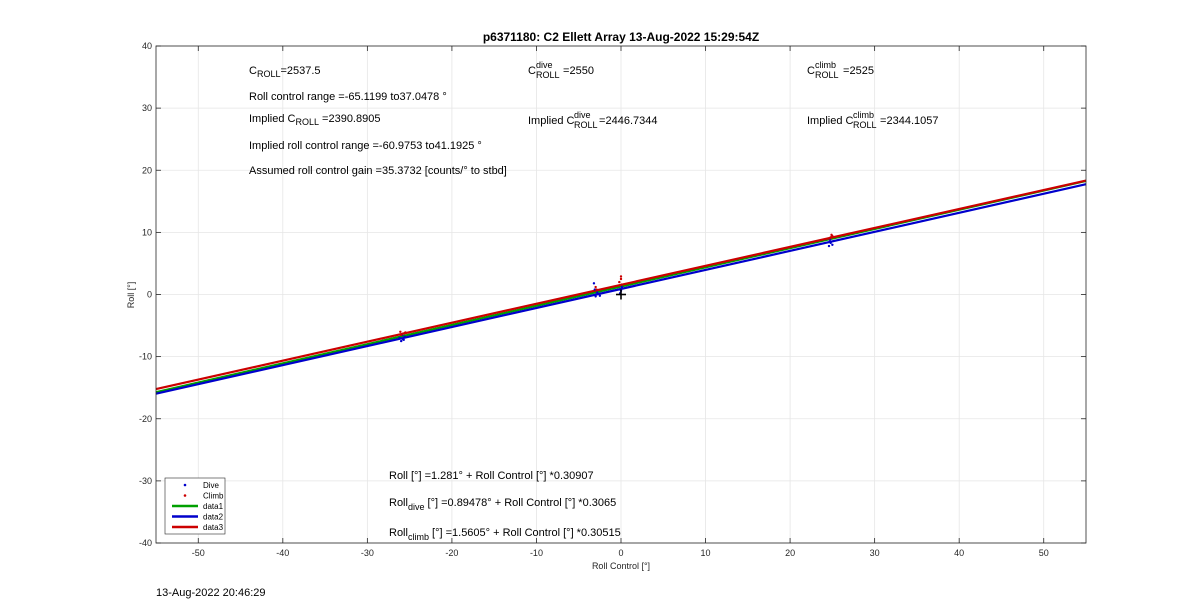 Image resolution: width=1200 pixels, height=616 pixels. I want to click on legend-marker-dive, so click(185, 485).